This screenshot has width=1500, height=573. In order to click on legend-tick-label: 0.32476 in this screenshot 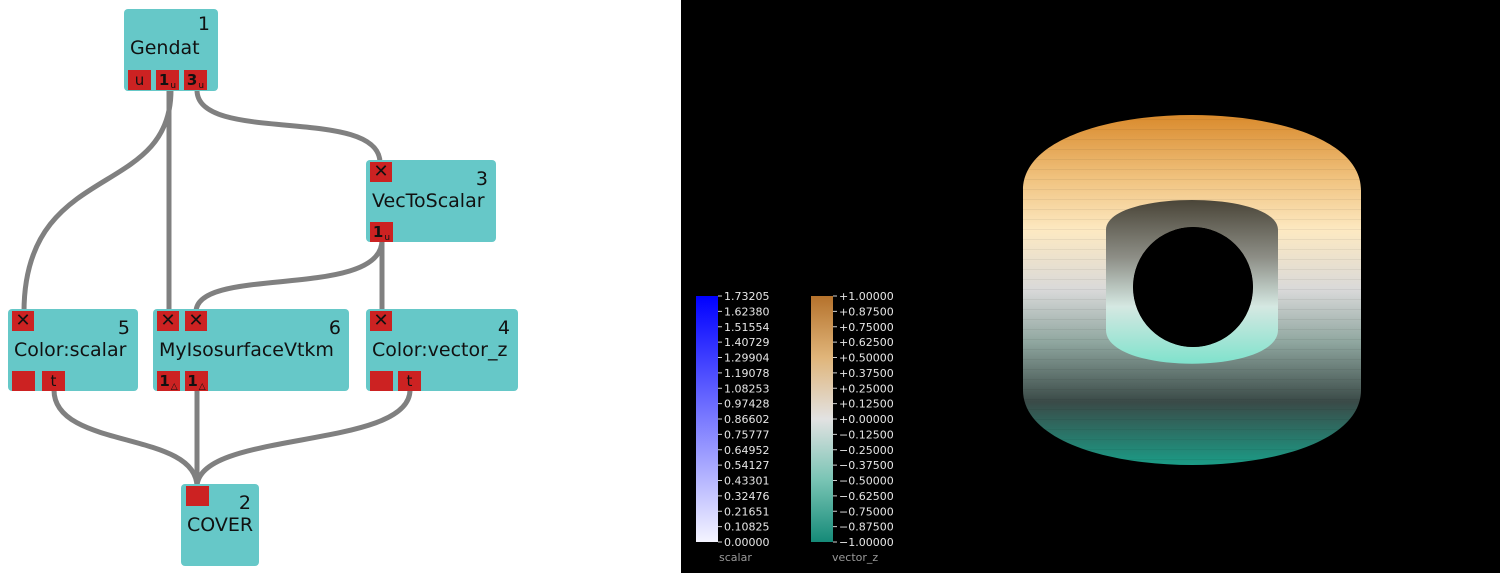, I will do `click(747, 496)`.